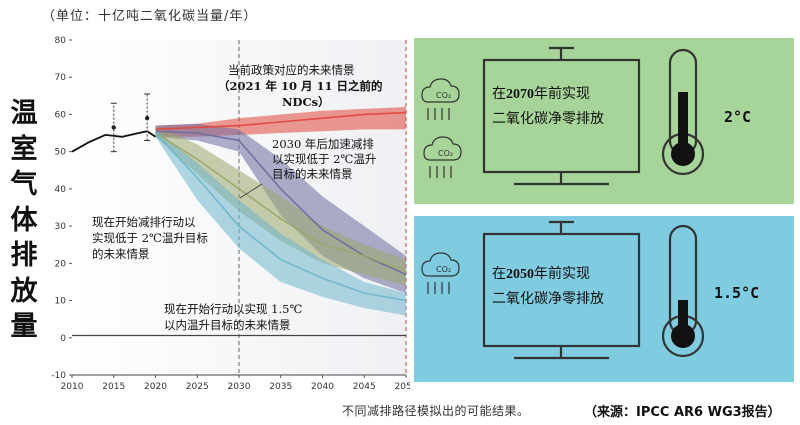 The height and width of the screenshot is (425, 800). What do you see at coordinates (520, 274) in the screenshot?
I see `panel-1-5c-year: 2050` at bounding box center [520, 274].